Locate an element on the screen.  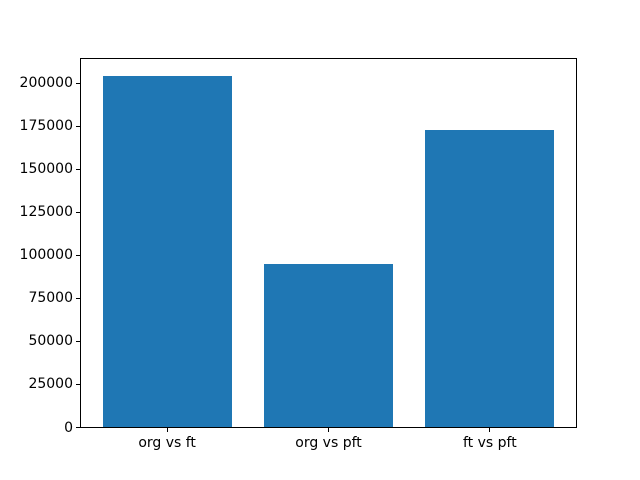
x-category-label: ft vs pft is located at coordinates (490, 442).